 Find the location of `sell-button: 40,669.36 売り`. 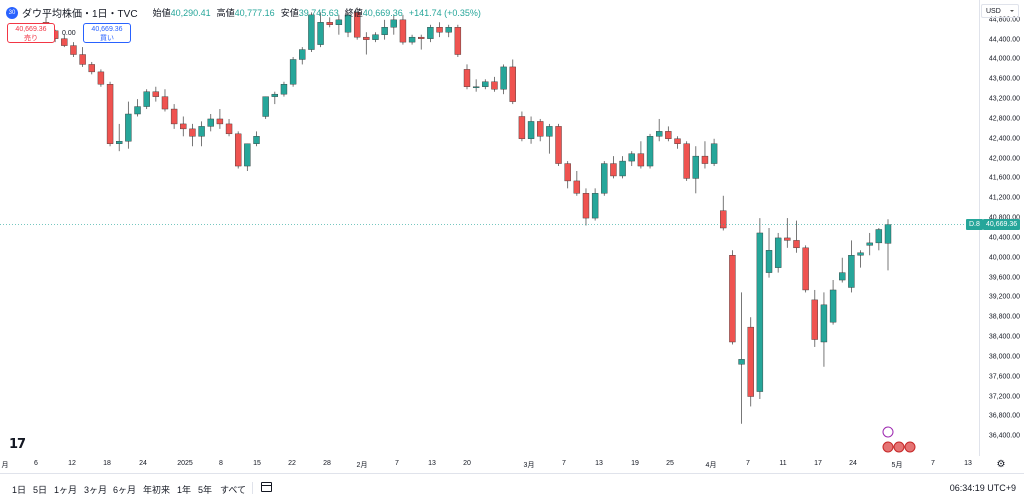

sell-button: 40,669.36 売り is located at coordinates (31, 33).